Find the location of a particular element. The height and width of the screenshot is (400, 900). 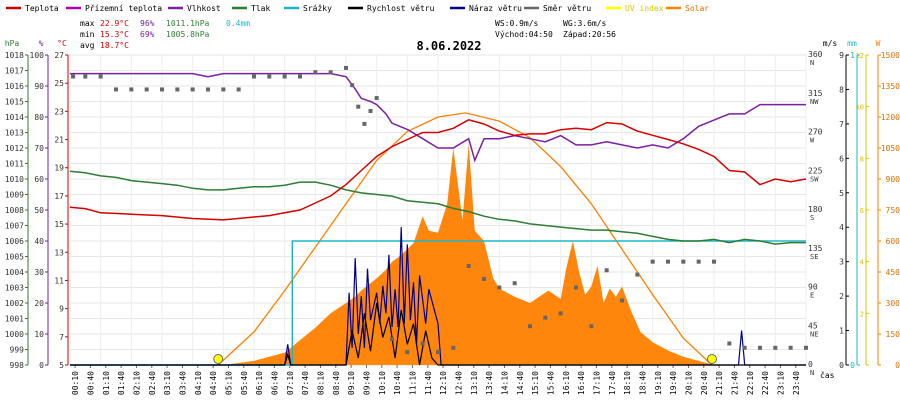

axis-tick-label-rain: 0 is located at coordinates (852, 365).